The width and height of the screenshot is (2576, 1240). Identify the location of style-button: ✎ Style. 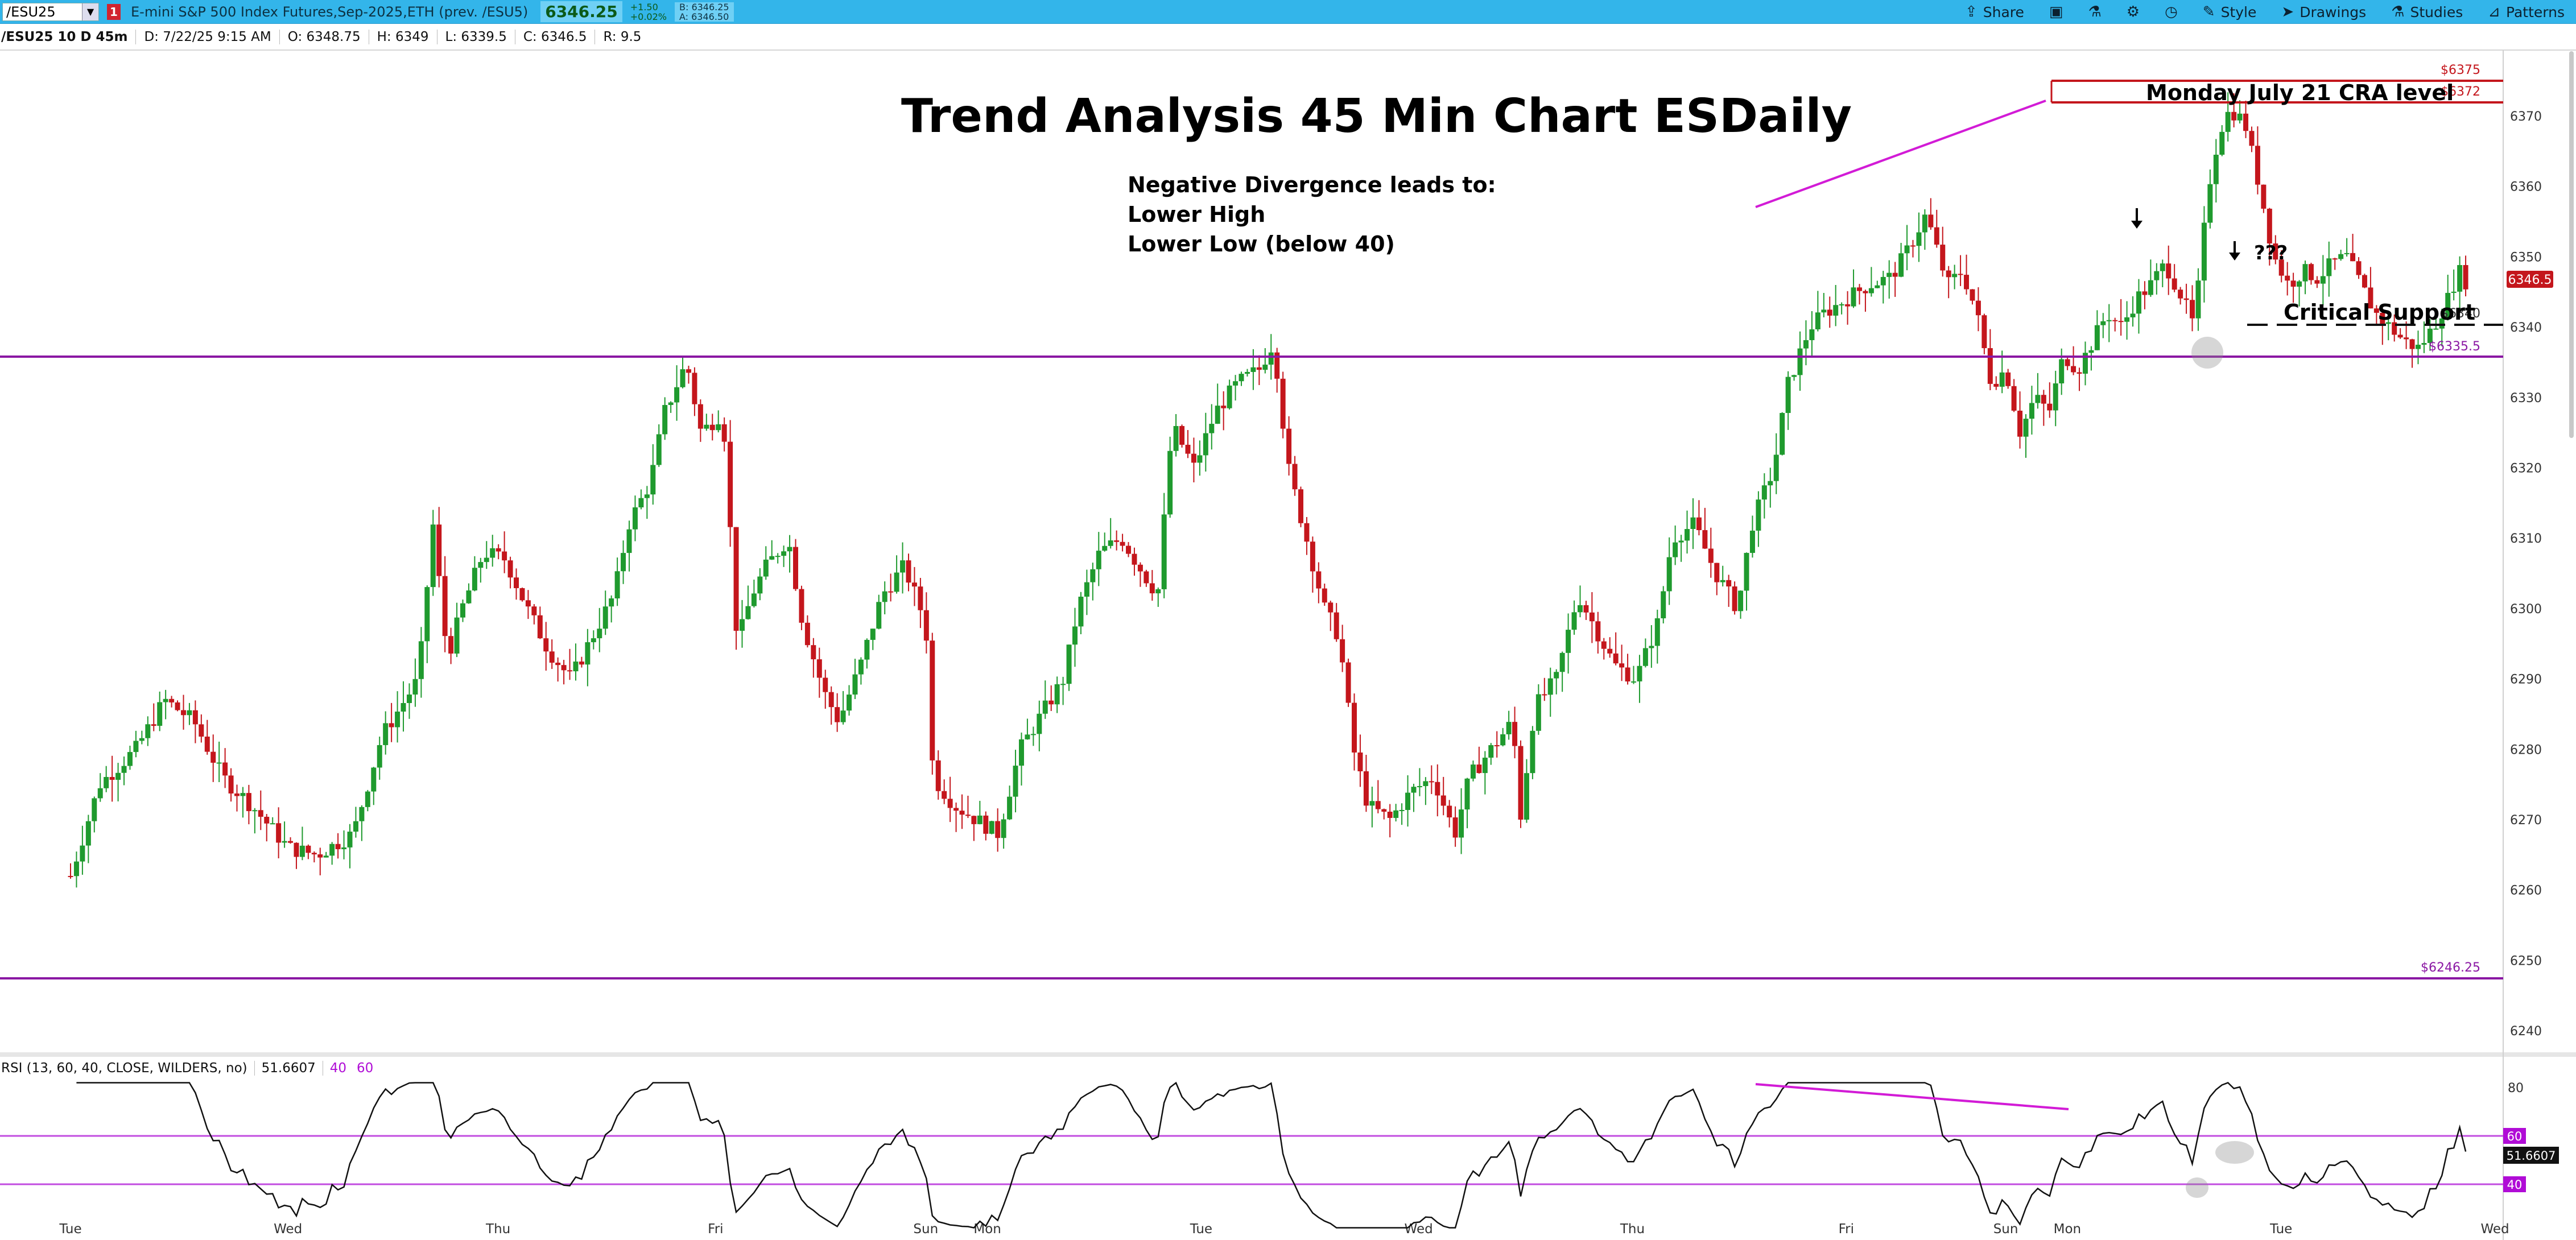
(2230, 12).